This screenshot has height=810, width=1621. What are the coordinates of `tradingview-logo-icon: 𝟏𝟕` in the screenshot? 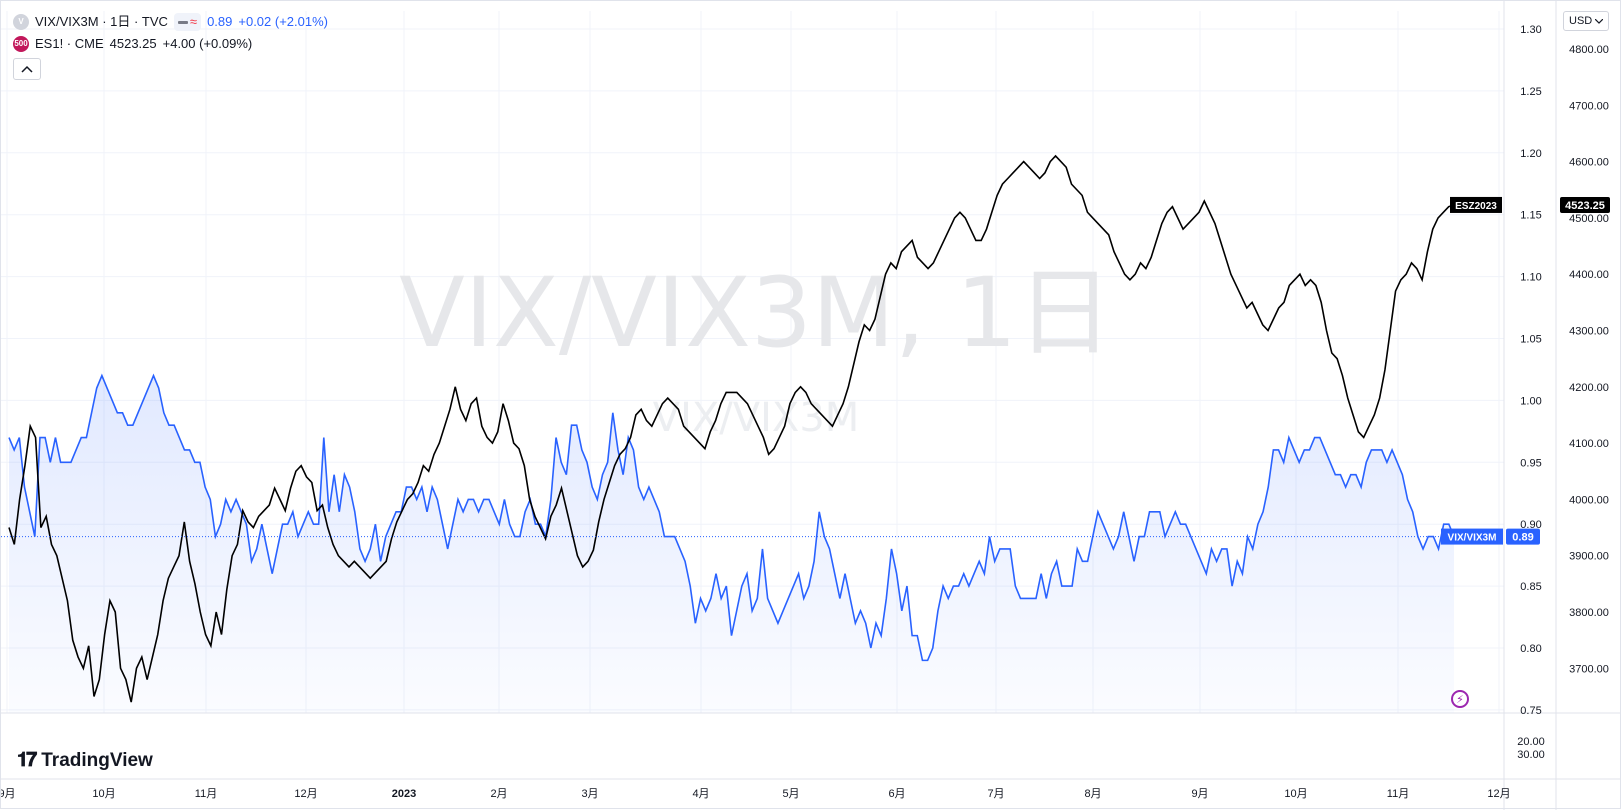 It's located at (27, 760).